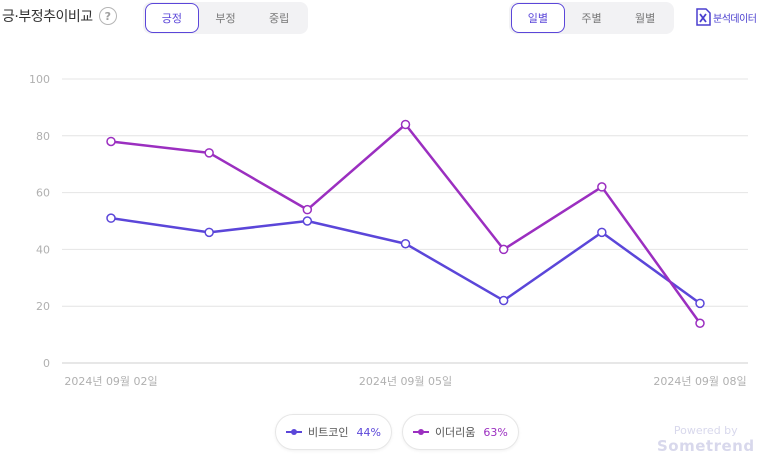 The image size is (768, 467). Describe the element at coordinates (43, 136) in the screenshot. I see `y-tick-label: 80` at that location.